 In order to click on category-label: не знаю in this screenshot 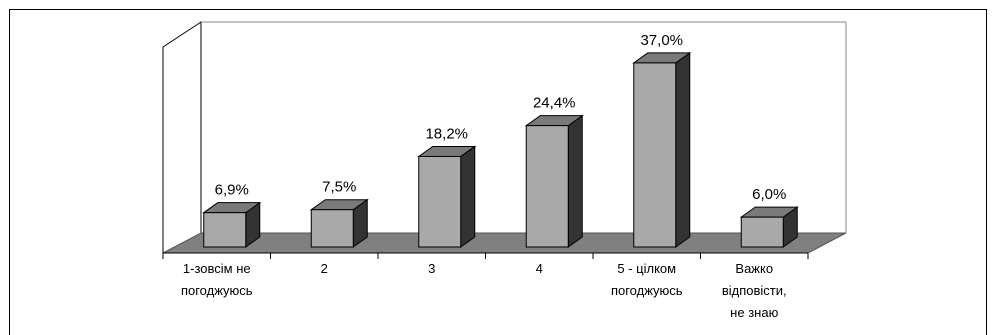, I will do `click(754, 312)`.